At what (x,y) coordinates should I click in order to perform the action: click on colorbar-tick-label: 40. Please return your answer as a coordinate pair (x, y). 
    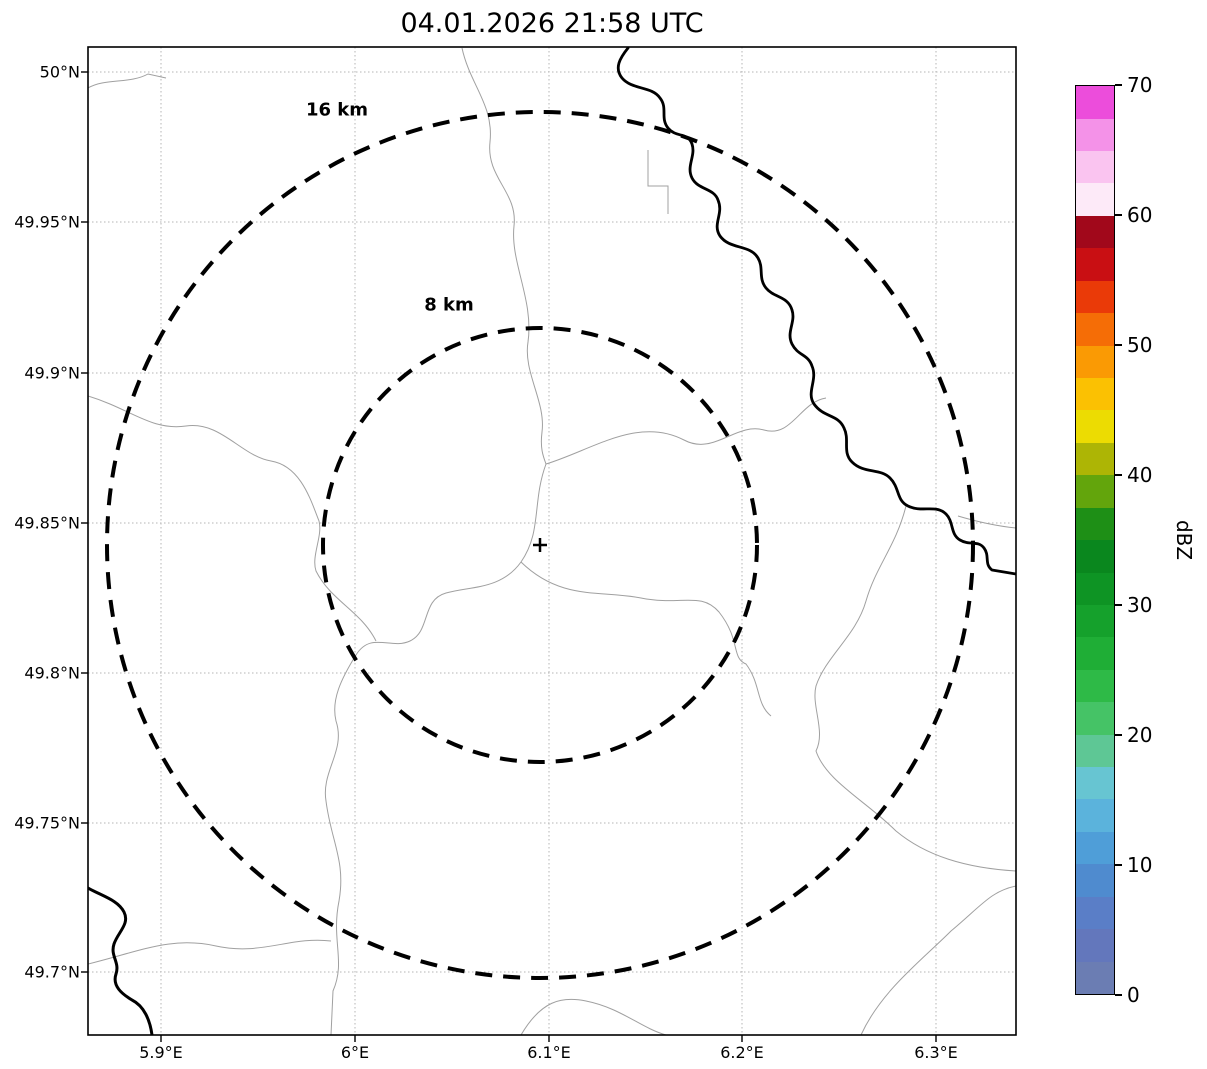
    Looking at the image, I should click on (1140, 475).